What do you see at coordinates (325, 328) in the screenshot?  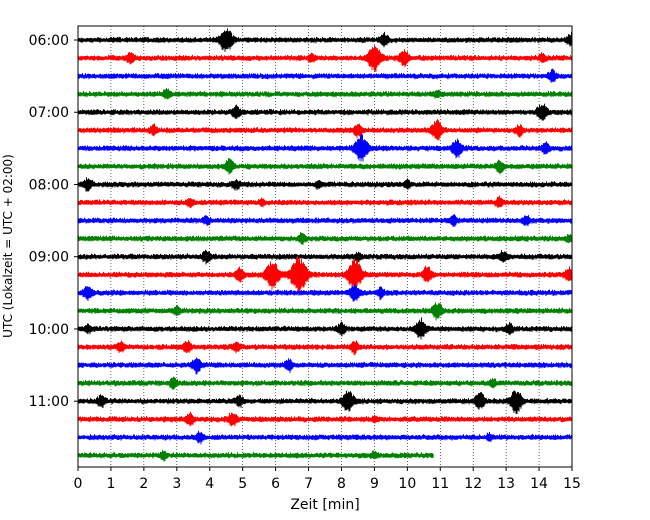 I see `trace-1000-line` at bounding box center [325, 328].